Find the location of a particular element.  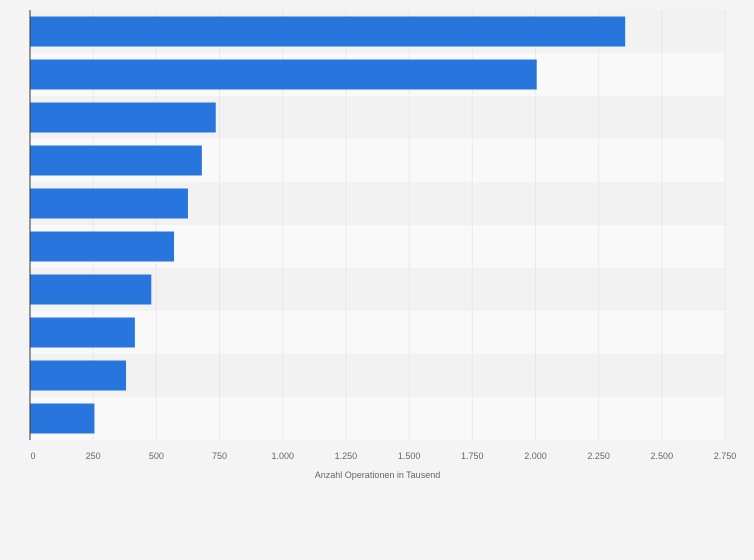

x-tick-label: 250 is located at coordinates (93, 456).